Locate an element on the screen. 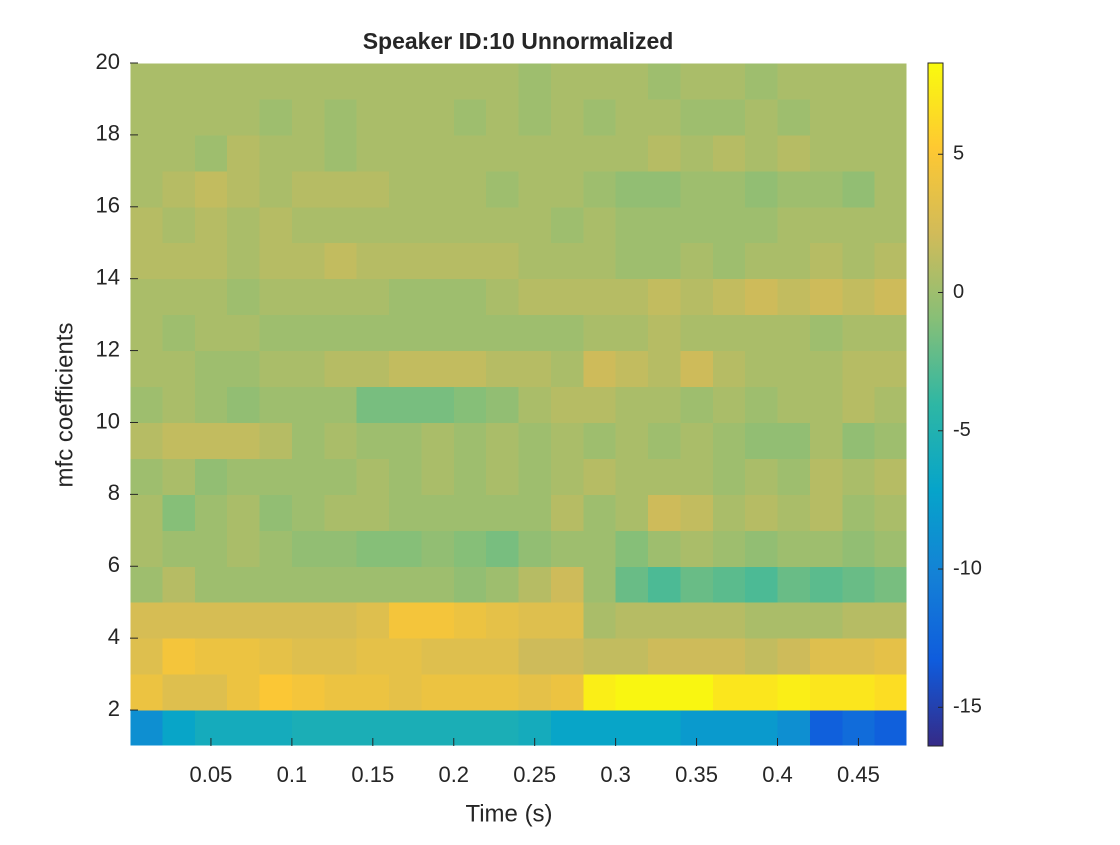 The width and height of the screenshot is (1120, 845). x-tick-label: 0.2 is located at coordinates (453, 774).